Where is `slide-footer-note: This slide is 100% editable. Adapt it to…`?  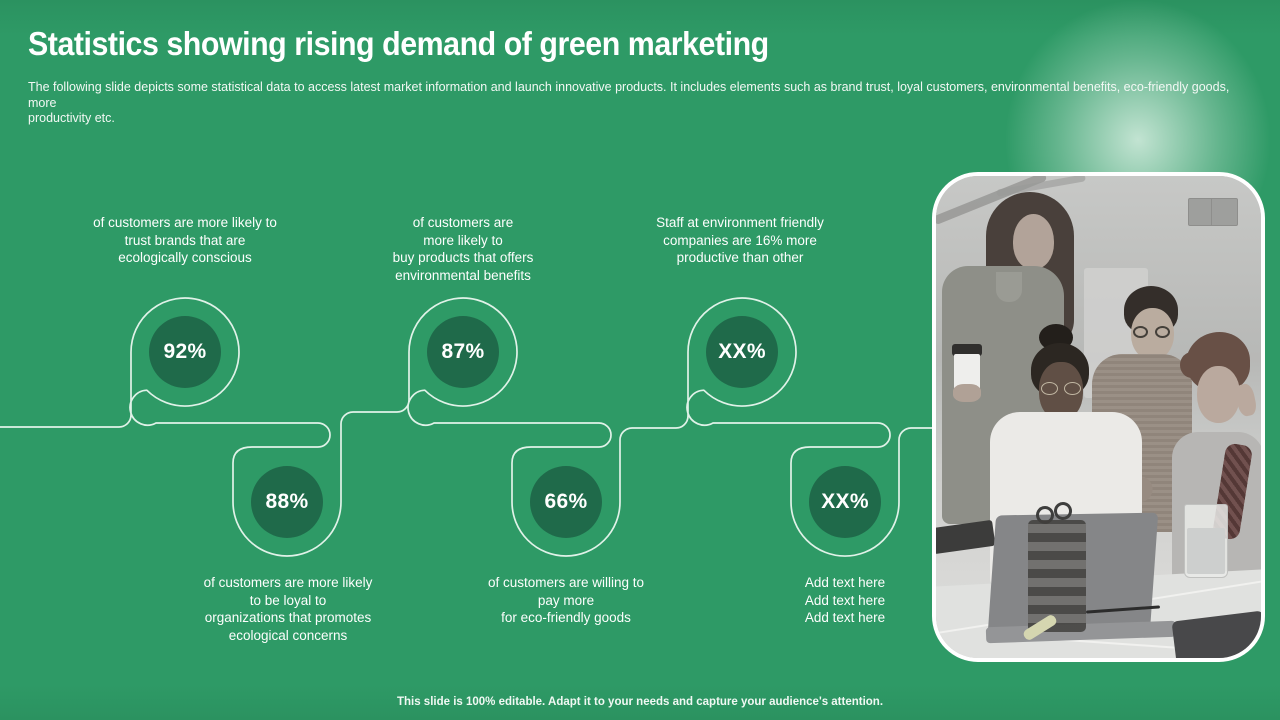
slide-footer-note: This slide is 100% editable. Adapt it to… is located at coordinates (640, 702).